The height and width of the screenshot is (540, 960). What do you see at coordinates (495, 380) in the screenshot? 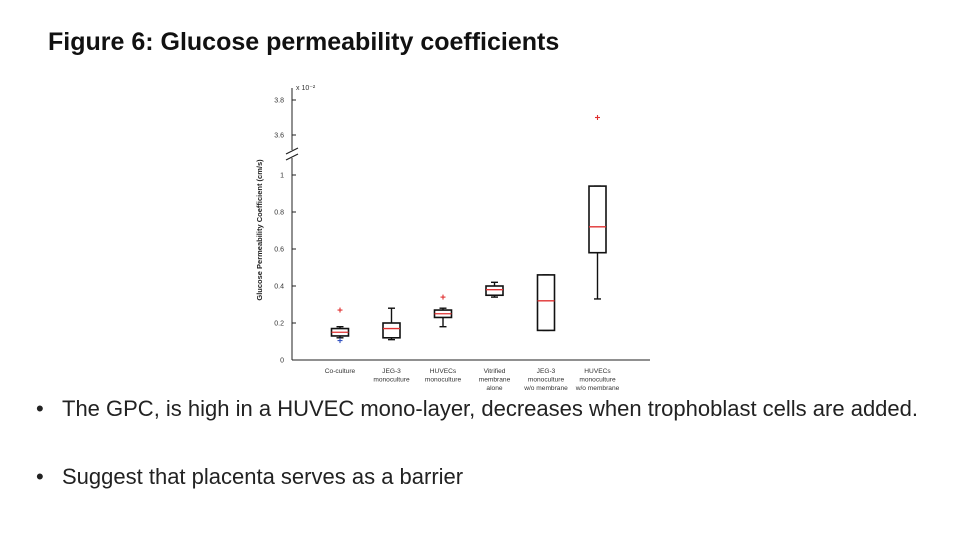
I see `x-category-label: membrane` at bounding box center [495, 380].